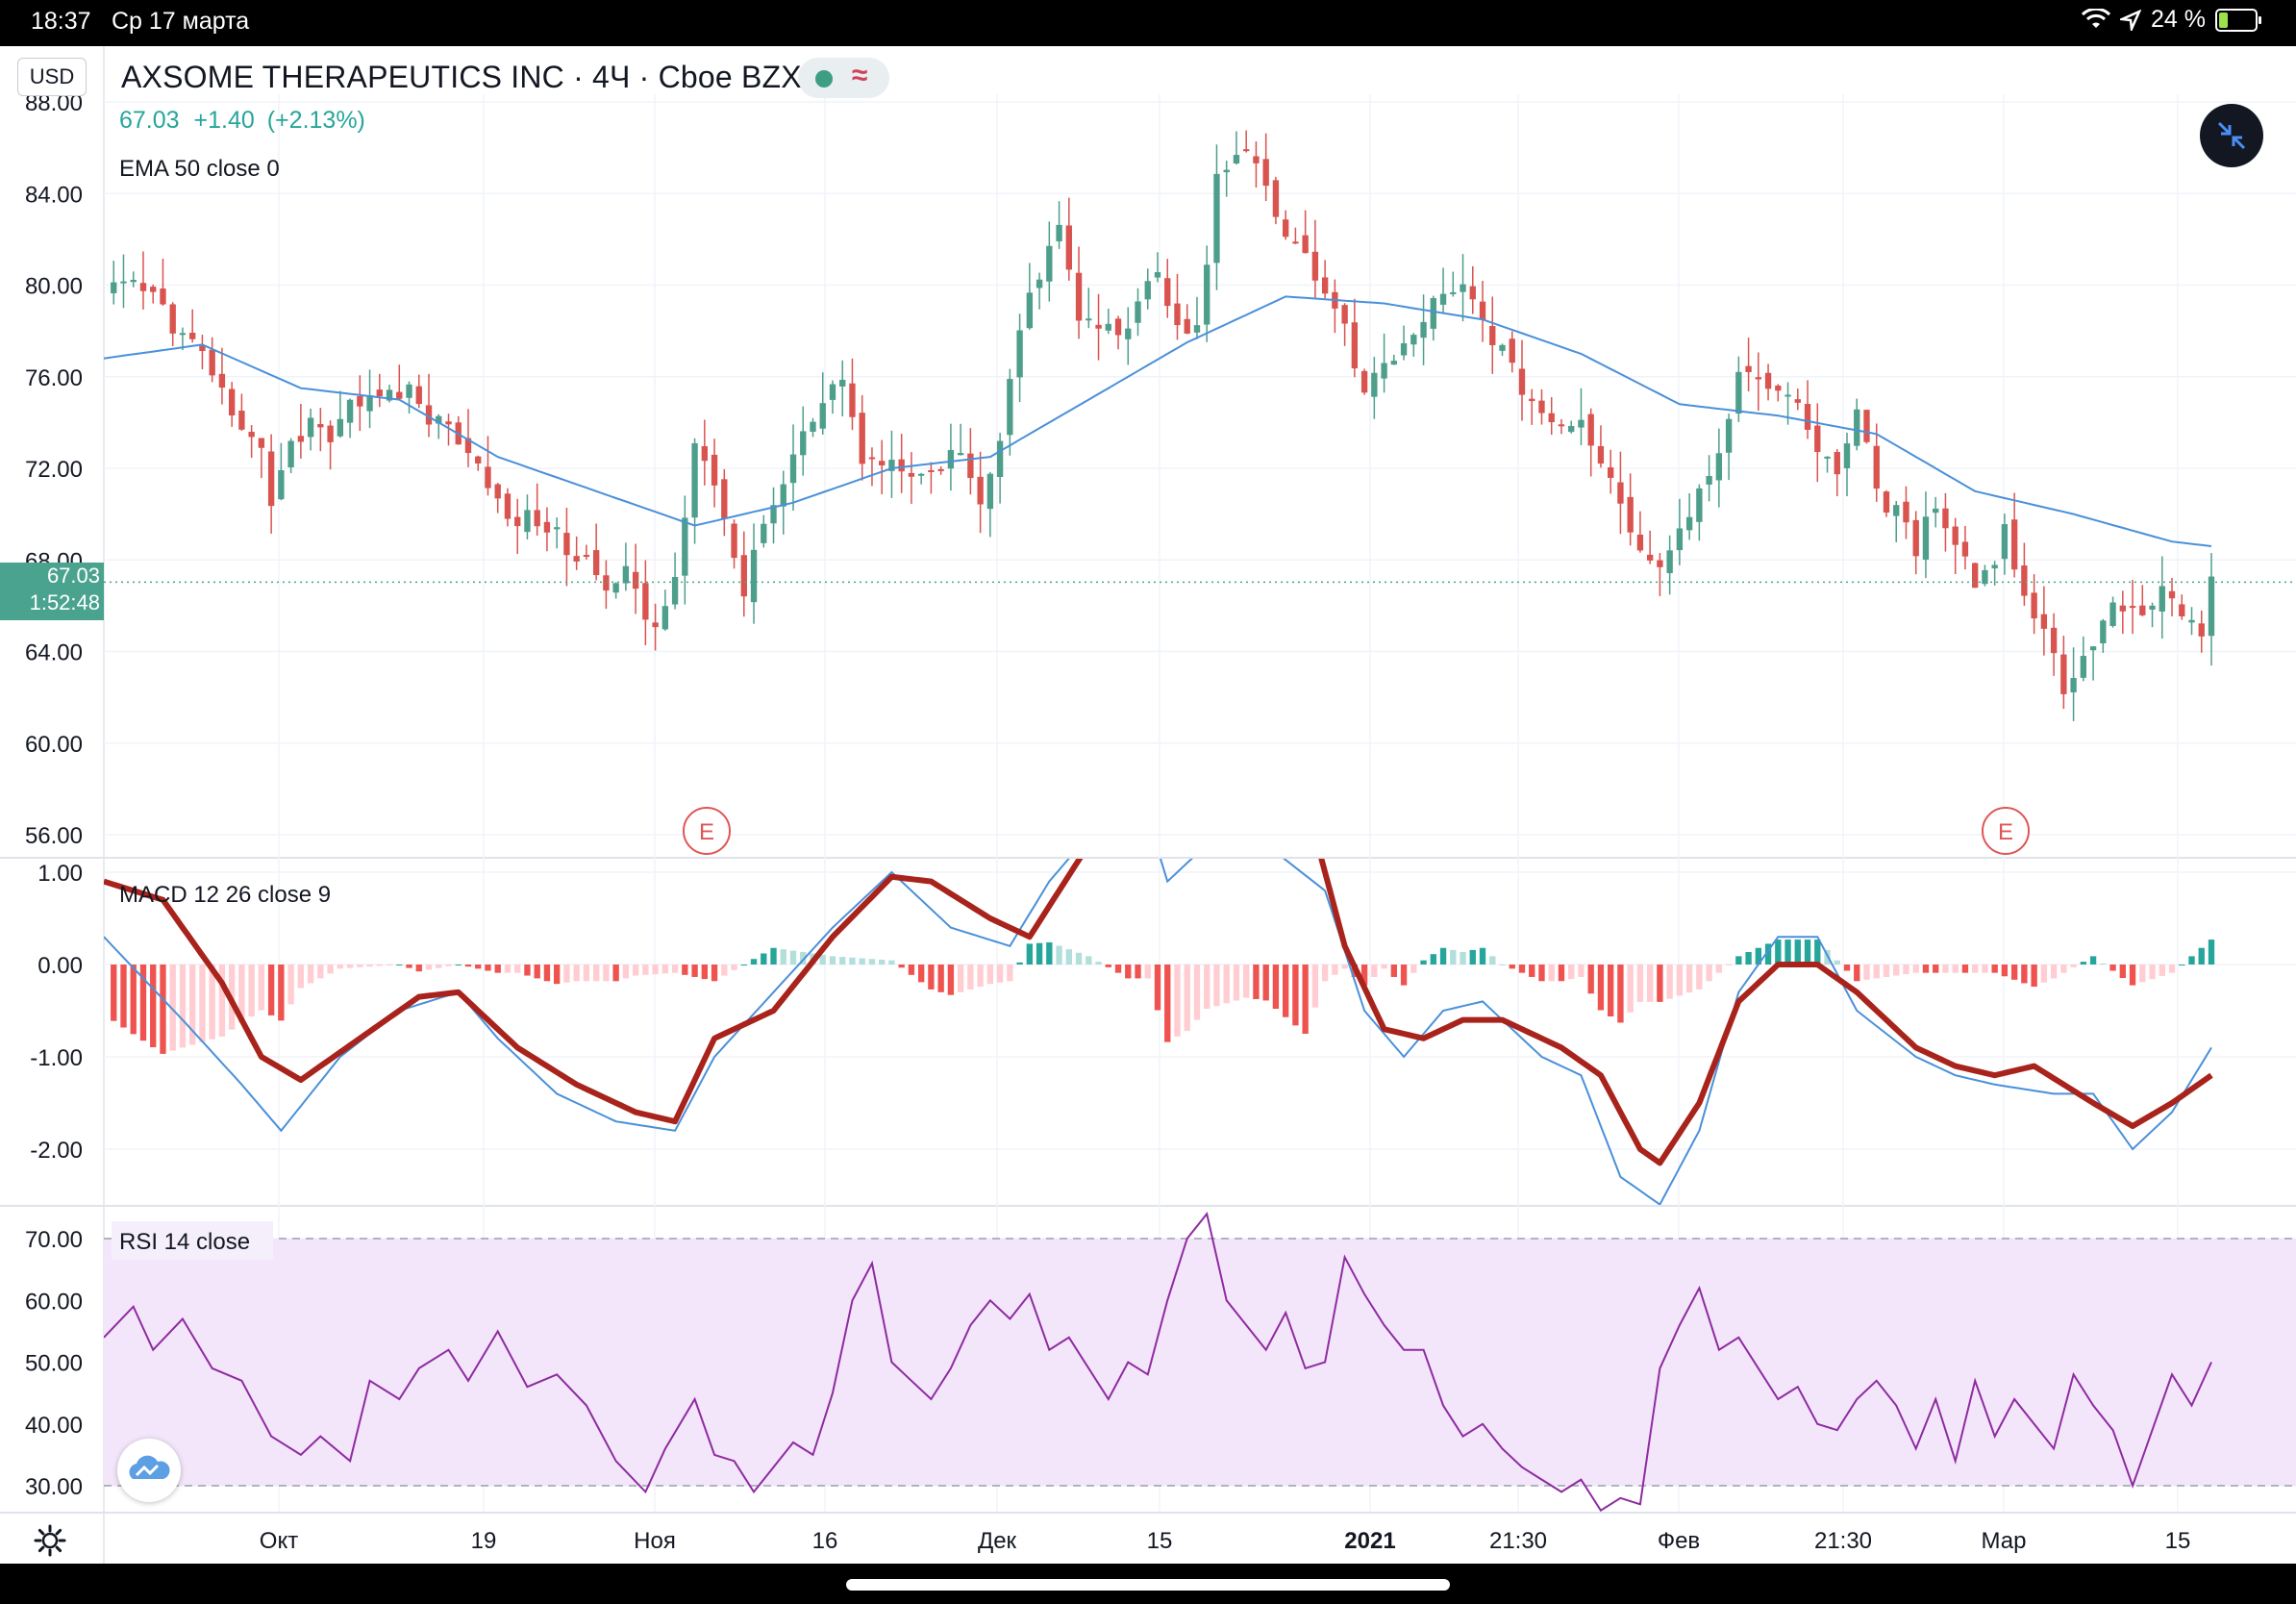 Image resolution: width=2296 pixels, height=1604 pixels. What do you see at coordinates (2131, 20) in the screenshot?
I see `location-icon` at bounding box center [2131, 20].